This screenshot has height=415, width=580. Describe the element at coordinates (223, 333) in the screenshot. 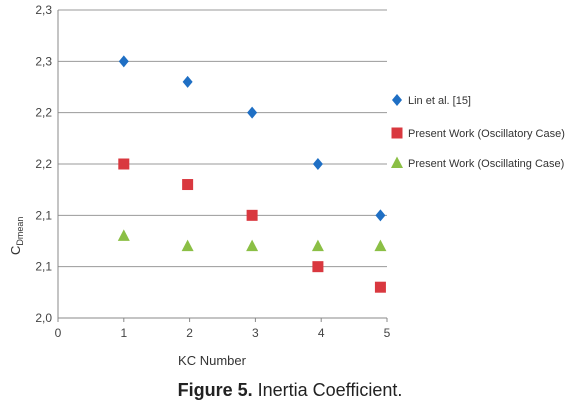

I see `x-tick-labels: 0 1 2 3 4 5` at that location.